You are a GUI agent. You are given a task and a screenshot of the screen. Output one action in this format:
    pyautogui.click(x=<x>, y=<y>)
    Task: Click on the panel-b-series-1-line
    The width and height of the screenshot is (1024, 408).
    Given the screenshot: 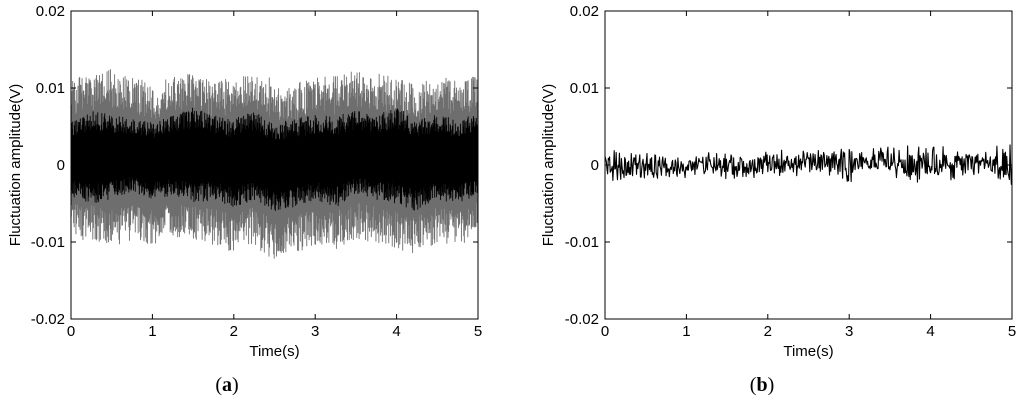 What is the action you would take?
    pyautogui.click(x=808, y=164)
    